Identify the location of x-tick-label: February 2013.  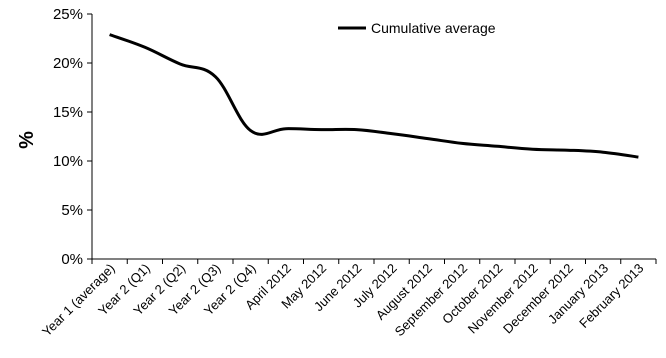
(611, 296).